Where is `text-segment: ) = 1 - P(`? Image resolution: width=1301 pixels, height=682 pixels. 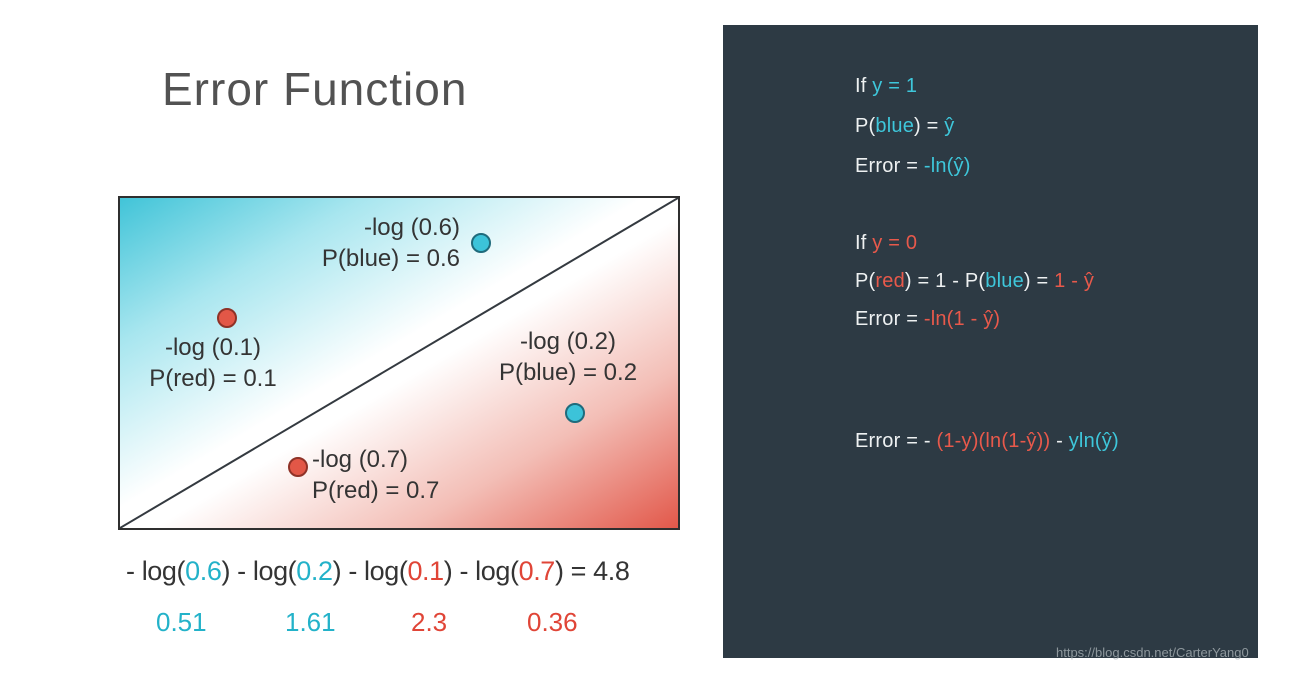
text-segment: ) = 1 - P( is located at coordinates (945, 281).